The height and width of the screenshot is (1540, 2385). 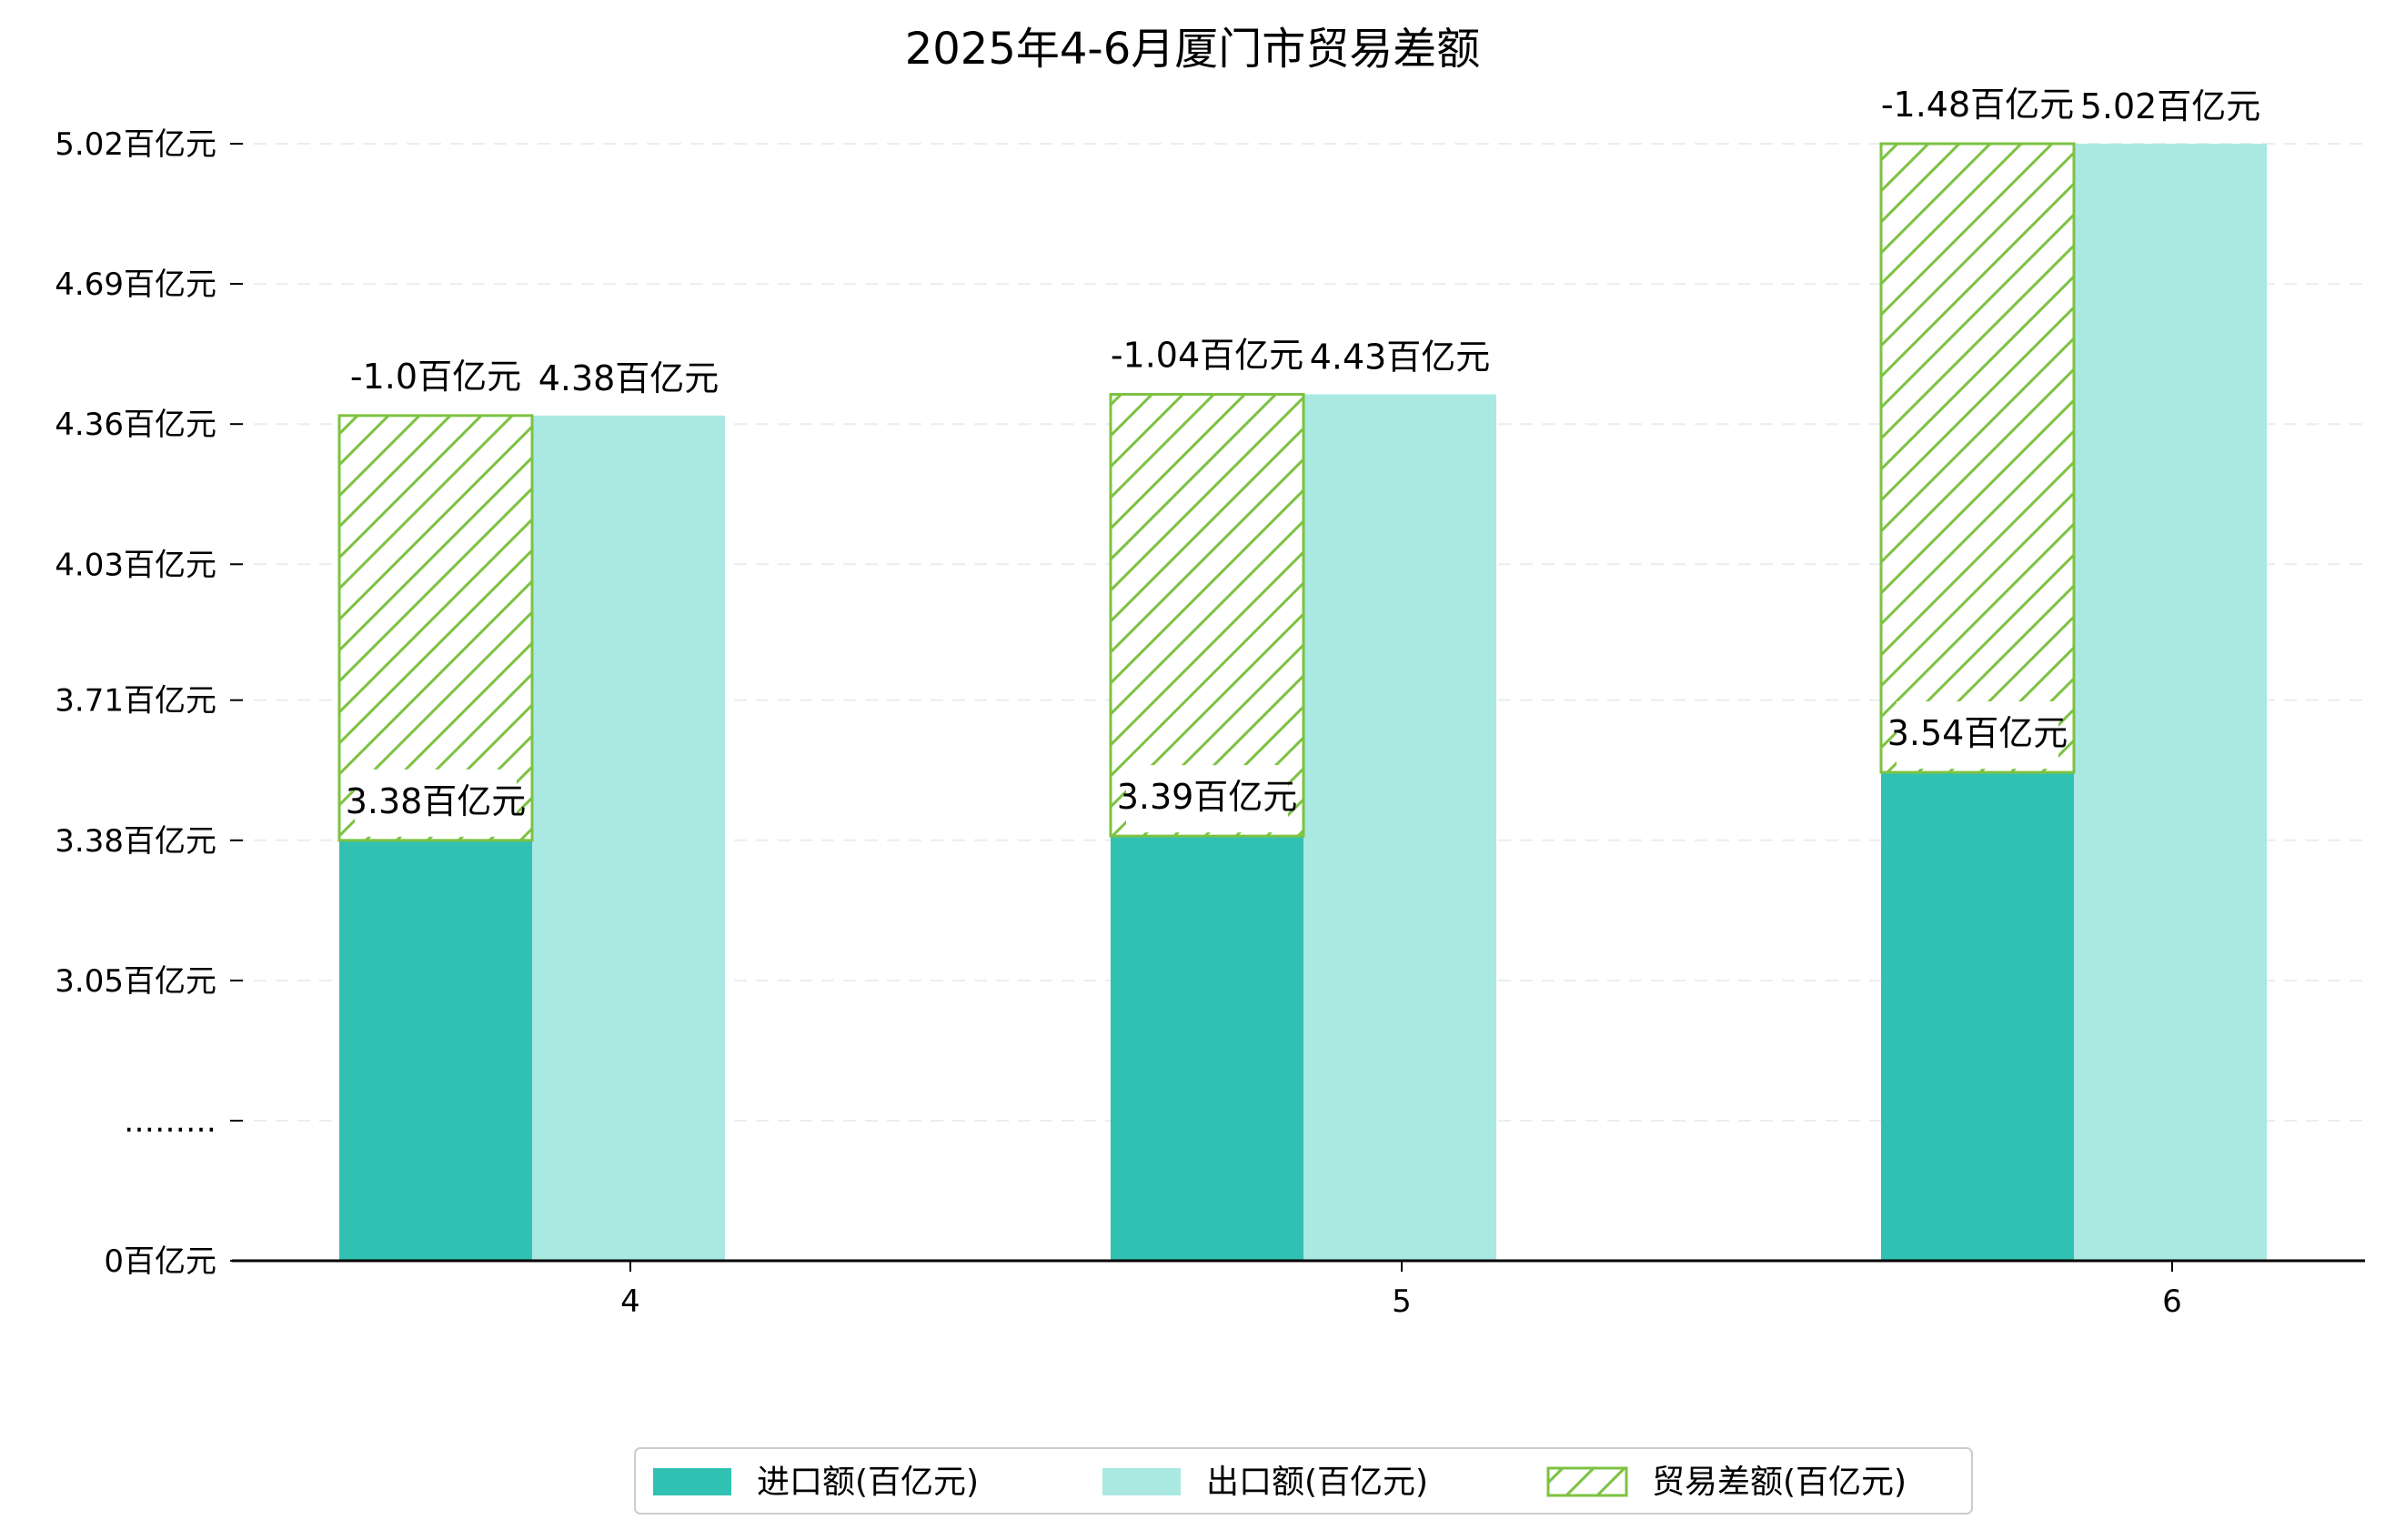 What do you see at coordinates (1779, 1482) in the screenshot?
I see `legend-label: 贸易差额(百亿元)` at bounding box center [1779, 1482].